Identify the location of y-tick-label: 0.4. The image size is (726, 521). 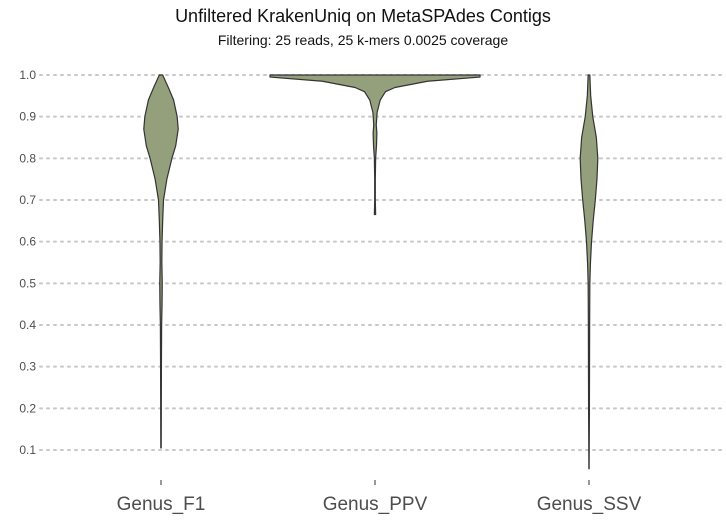
(27, 325).